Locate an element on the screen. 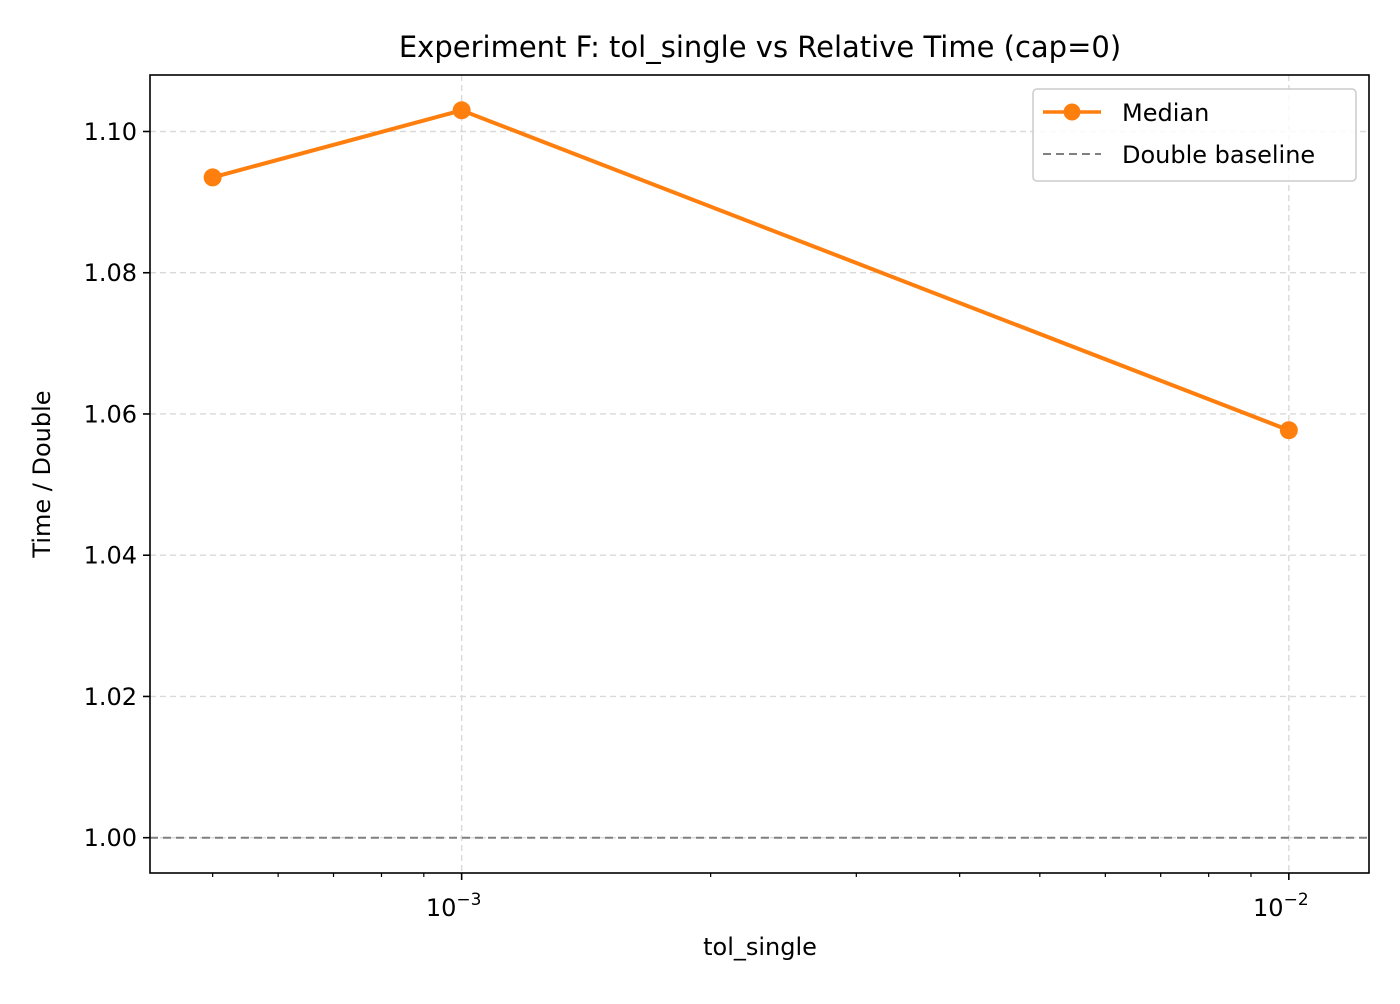 The width and height of the screenshot is (1400, 1004). y-tick-label: 1.04 is located at coordinates (110, 556).